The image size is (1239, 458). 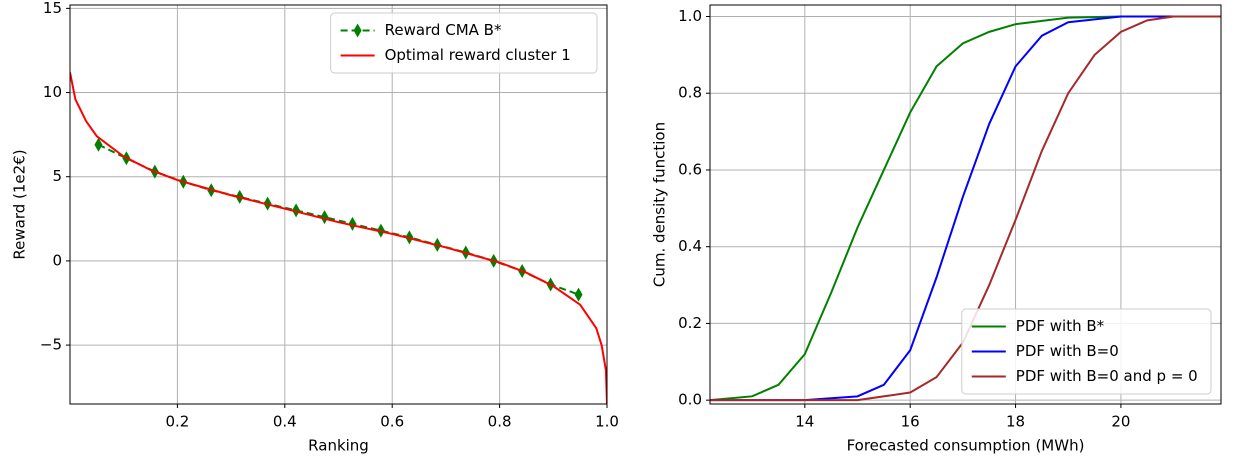 What do you see at coordinates (338, 446) in the screenshot?
I see `x-axis-label: Ranking` at bounding box center [338, 446].